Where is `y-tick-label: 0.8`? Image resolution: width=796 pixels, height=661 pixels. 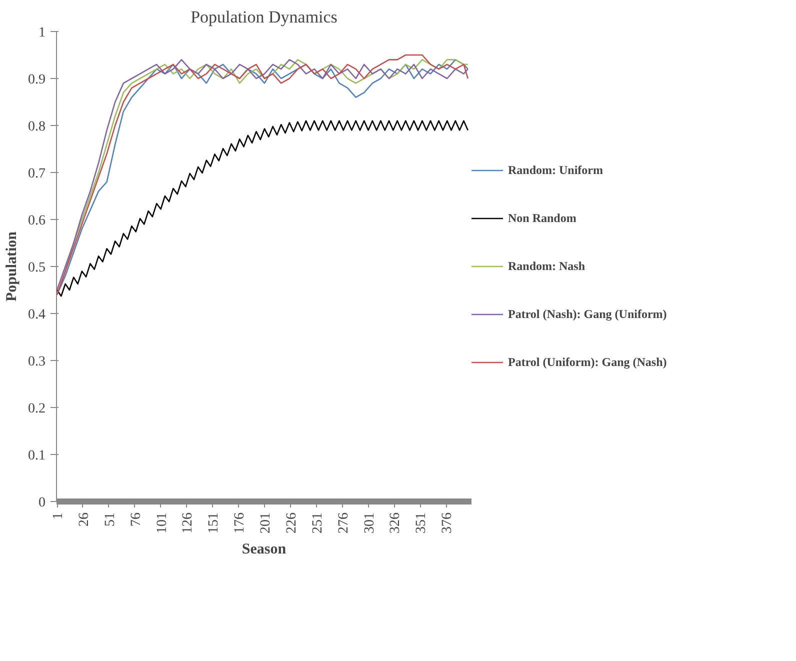
y-tick-label: 0.8 is located at coordinates (37, 127).